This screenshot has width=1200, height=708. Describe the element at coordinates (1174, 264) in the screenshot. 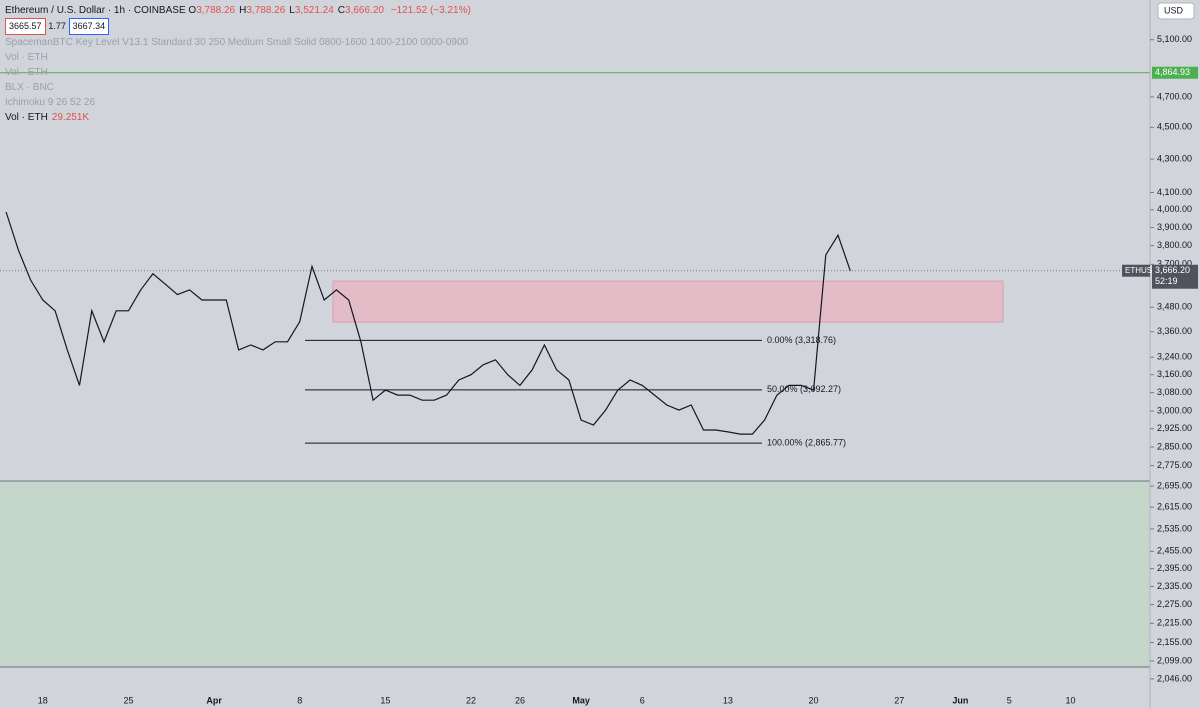

I see `y-tick-label: 3,700.00` at that location.